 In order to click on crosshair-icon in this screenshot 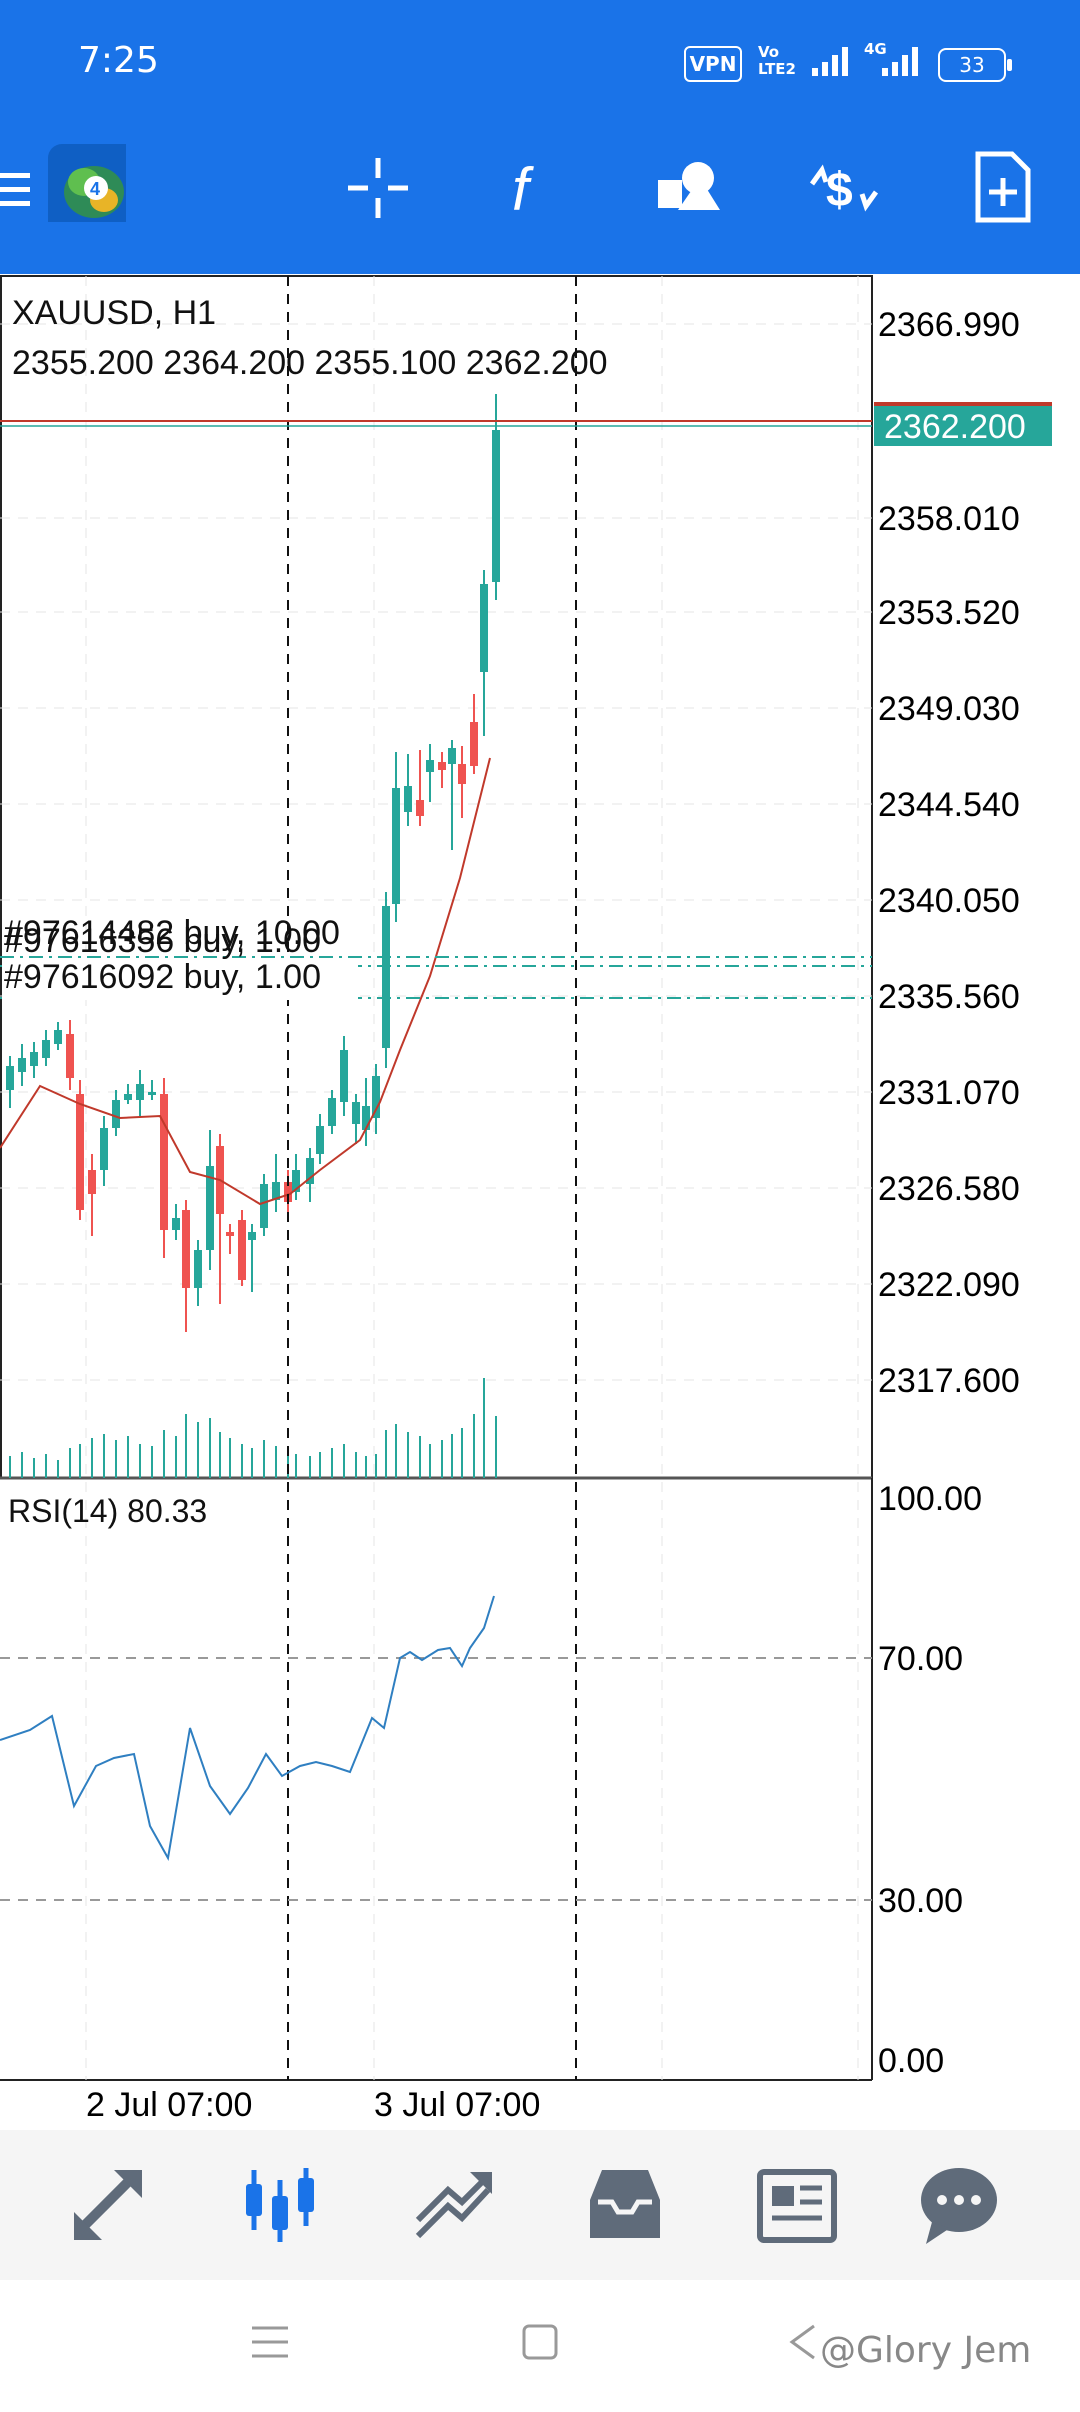, I will do `click(378, 188)`.